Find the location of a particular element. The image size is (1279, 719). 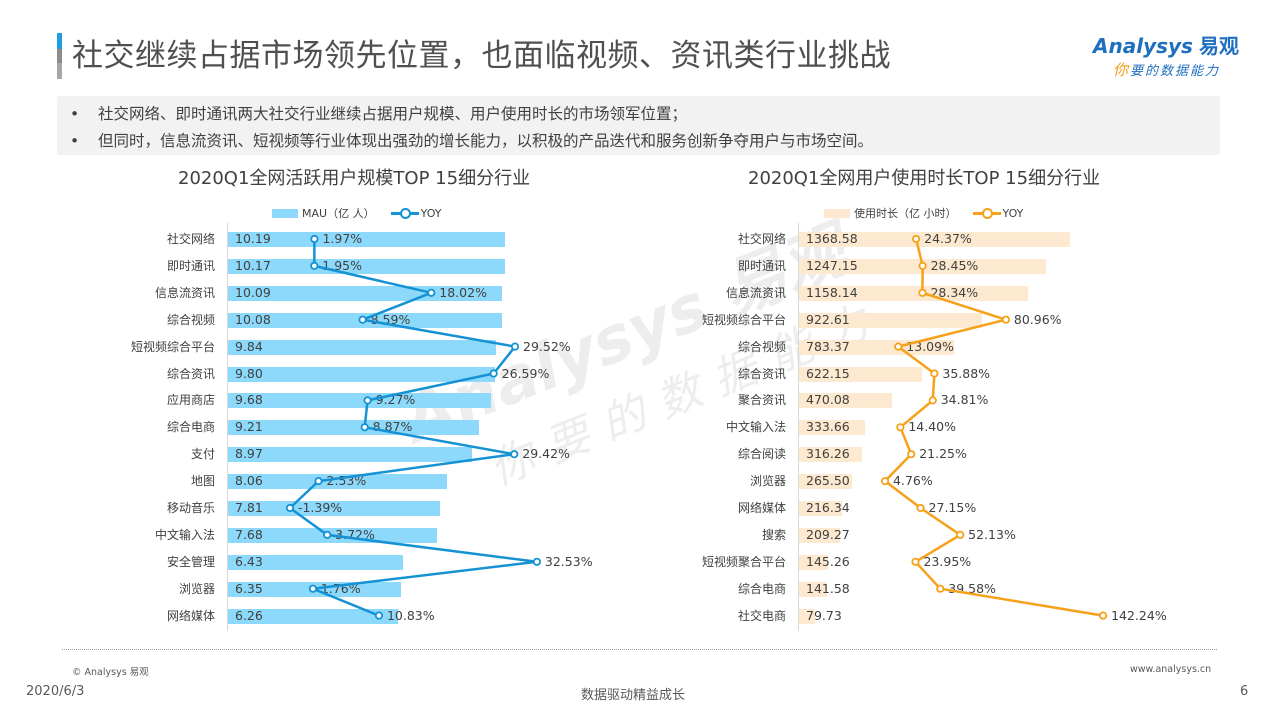

time-legend-swatch is located at coordinates (837, 213).